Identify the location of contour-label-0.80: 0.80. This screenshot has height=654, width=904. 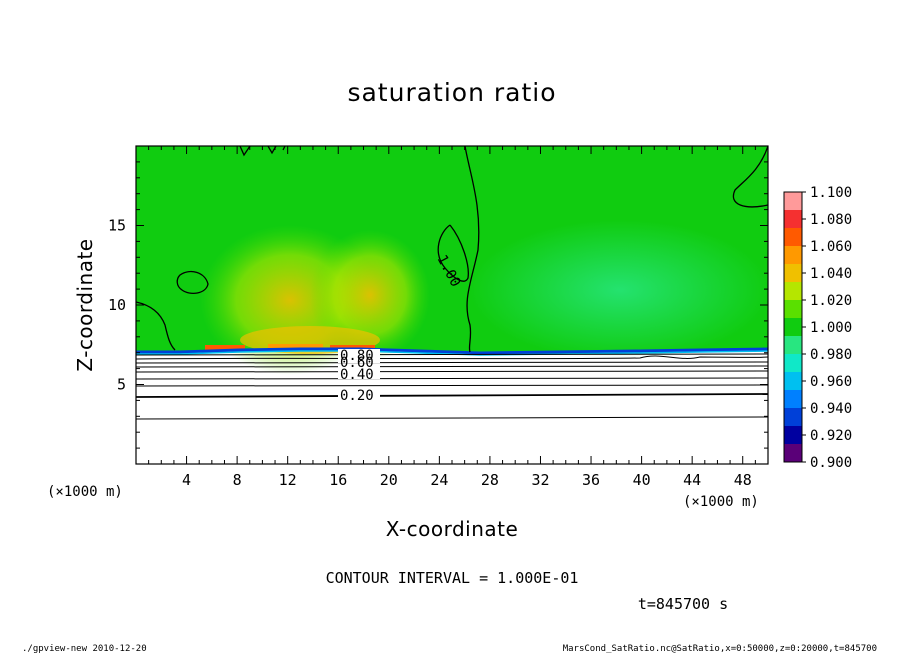
(357, 356).